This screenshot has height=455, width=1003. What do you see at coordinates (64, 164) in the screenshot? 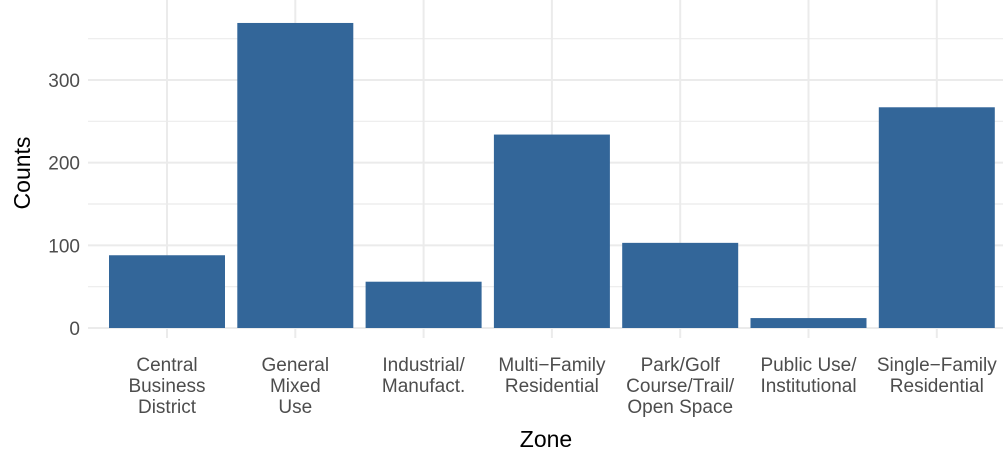
I see `y-tick-label: 200` at bounding box center [64, 164].